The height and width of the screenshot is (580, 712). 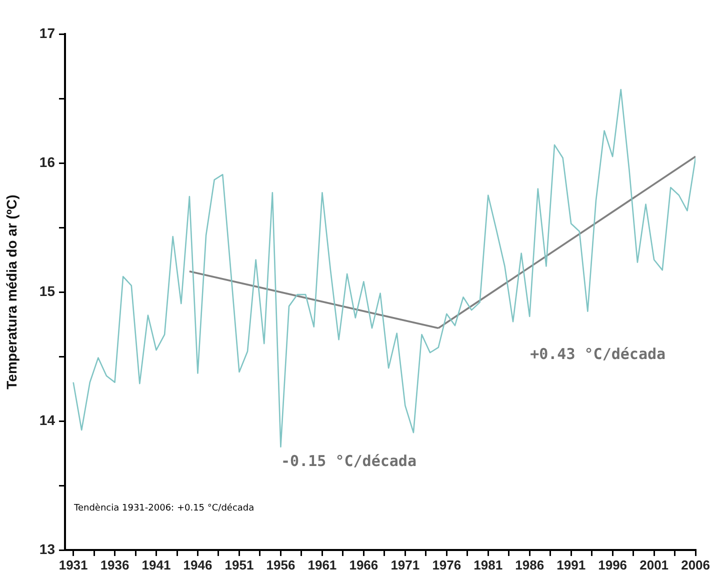 I want to click on annotation: +0.43 °C/década, so click(x=598, y=353).